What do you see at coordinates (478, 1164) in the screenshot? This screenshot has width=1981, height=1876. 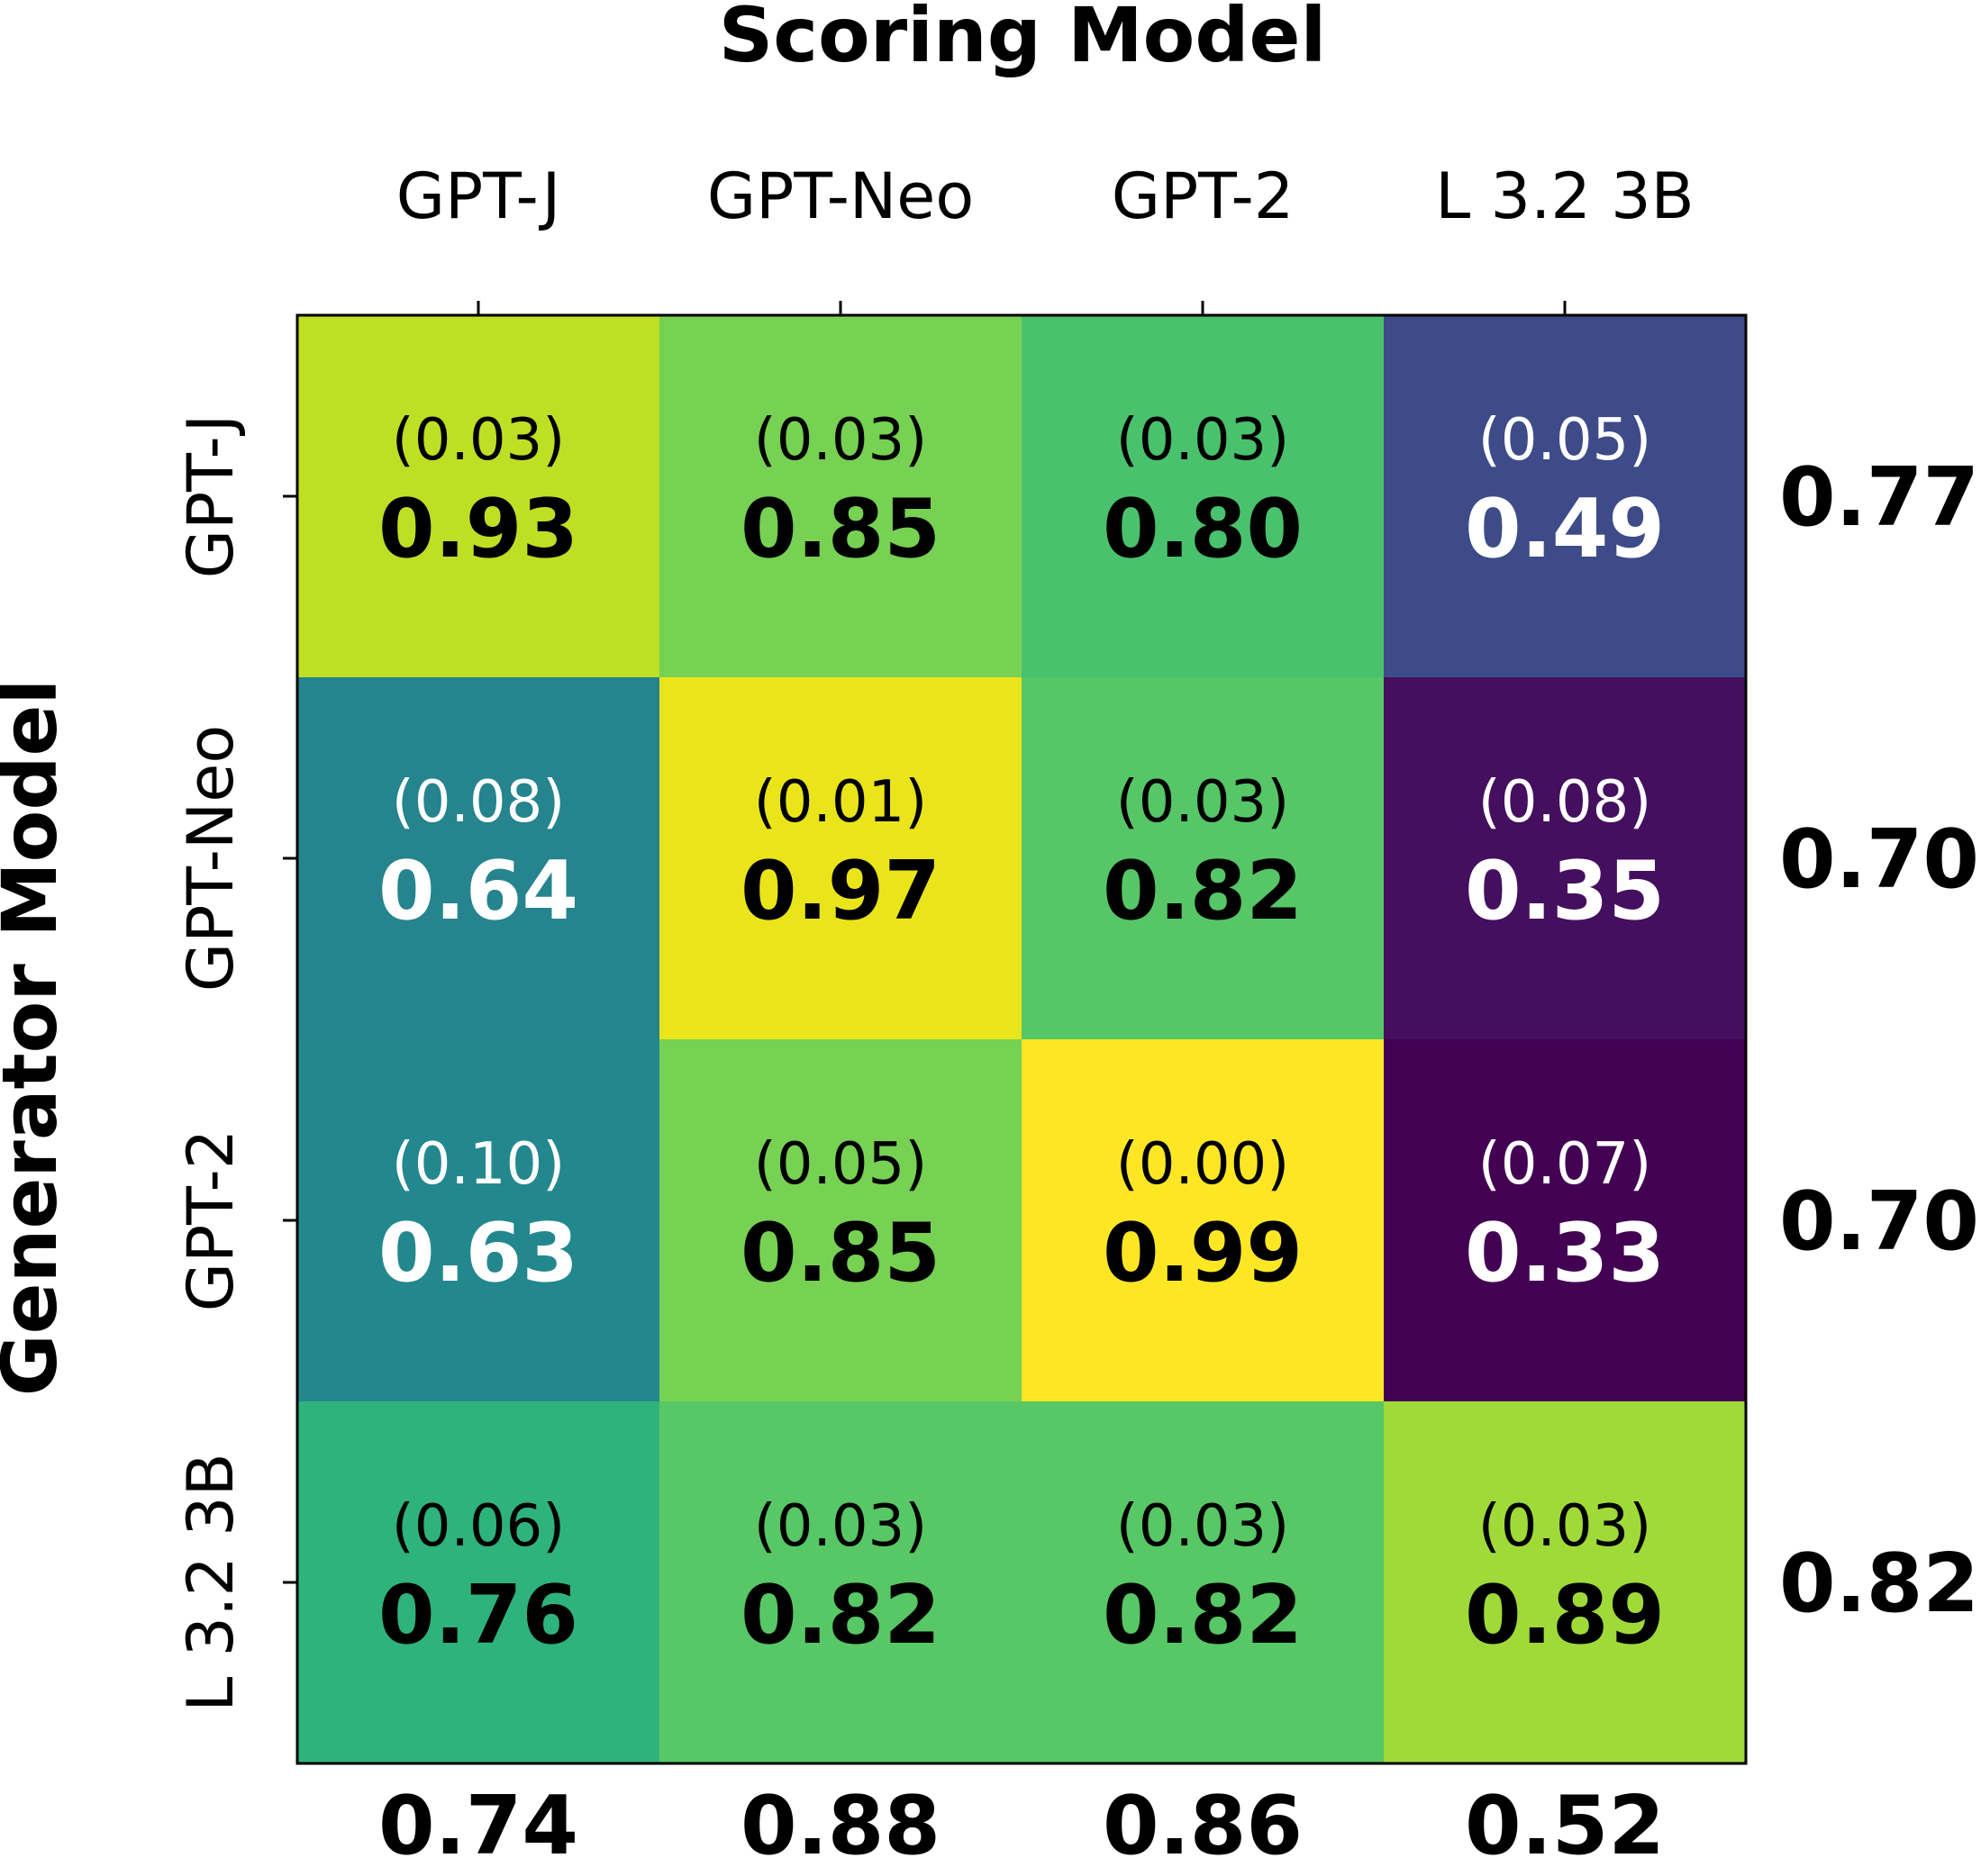 I see `cell-std-label: (0.10)` at bounding box center [478, 1164].